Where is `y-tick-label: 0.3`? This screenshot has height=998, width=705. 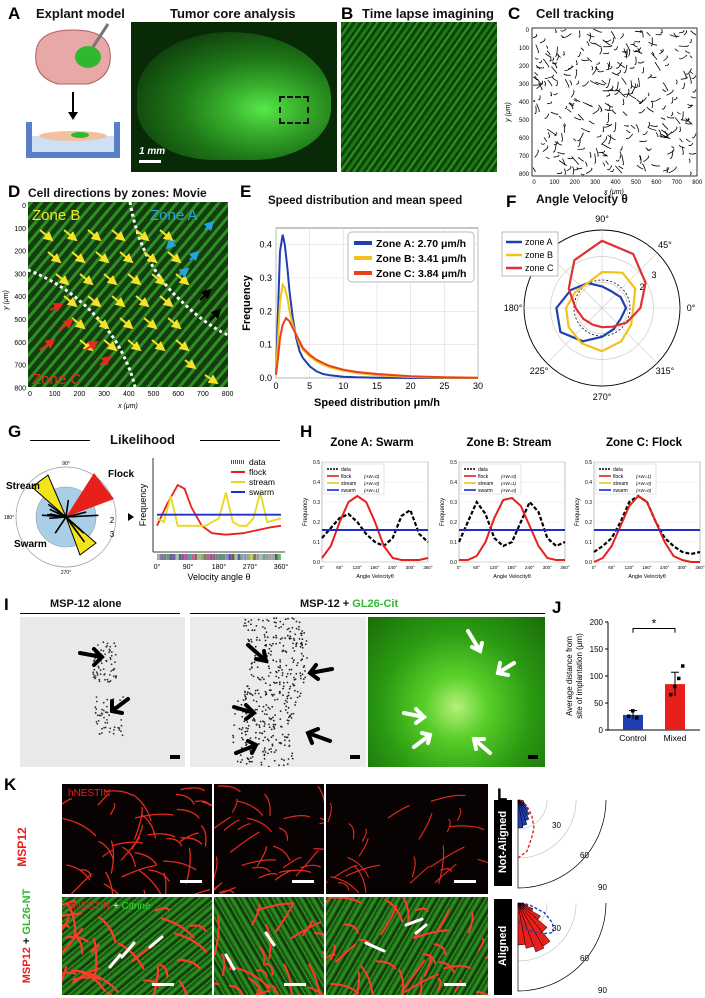
y-tick-label: 0.3 is located at coordinates (316, 503).